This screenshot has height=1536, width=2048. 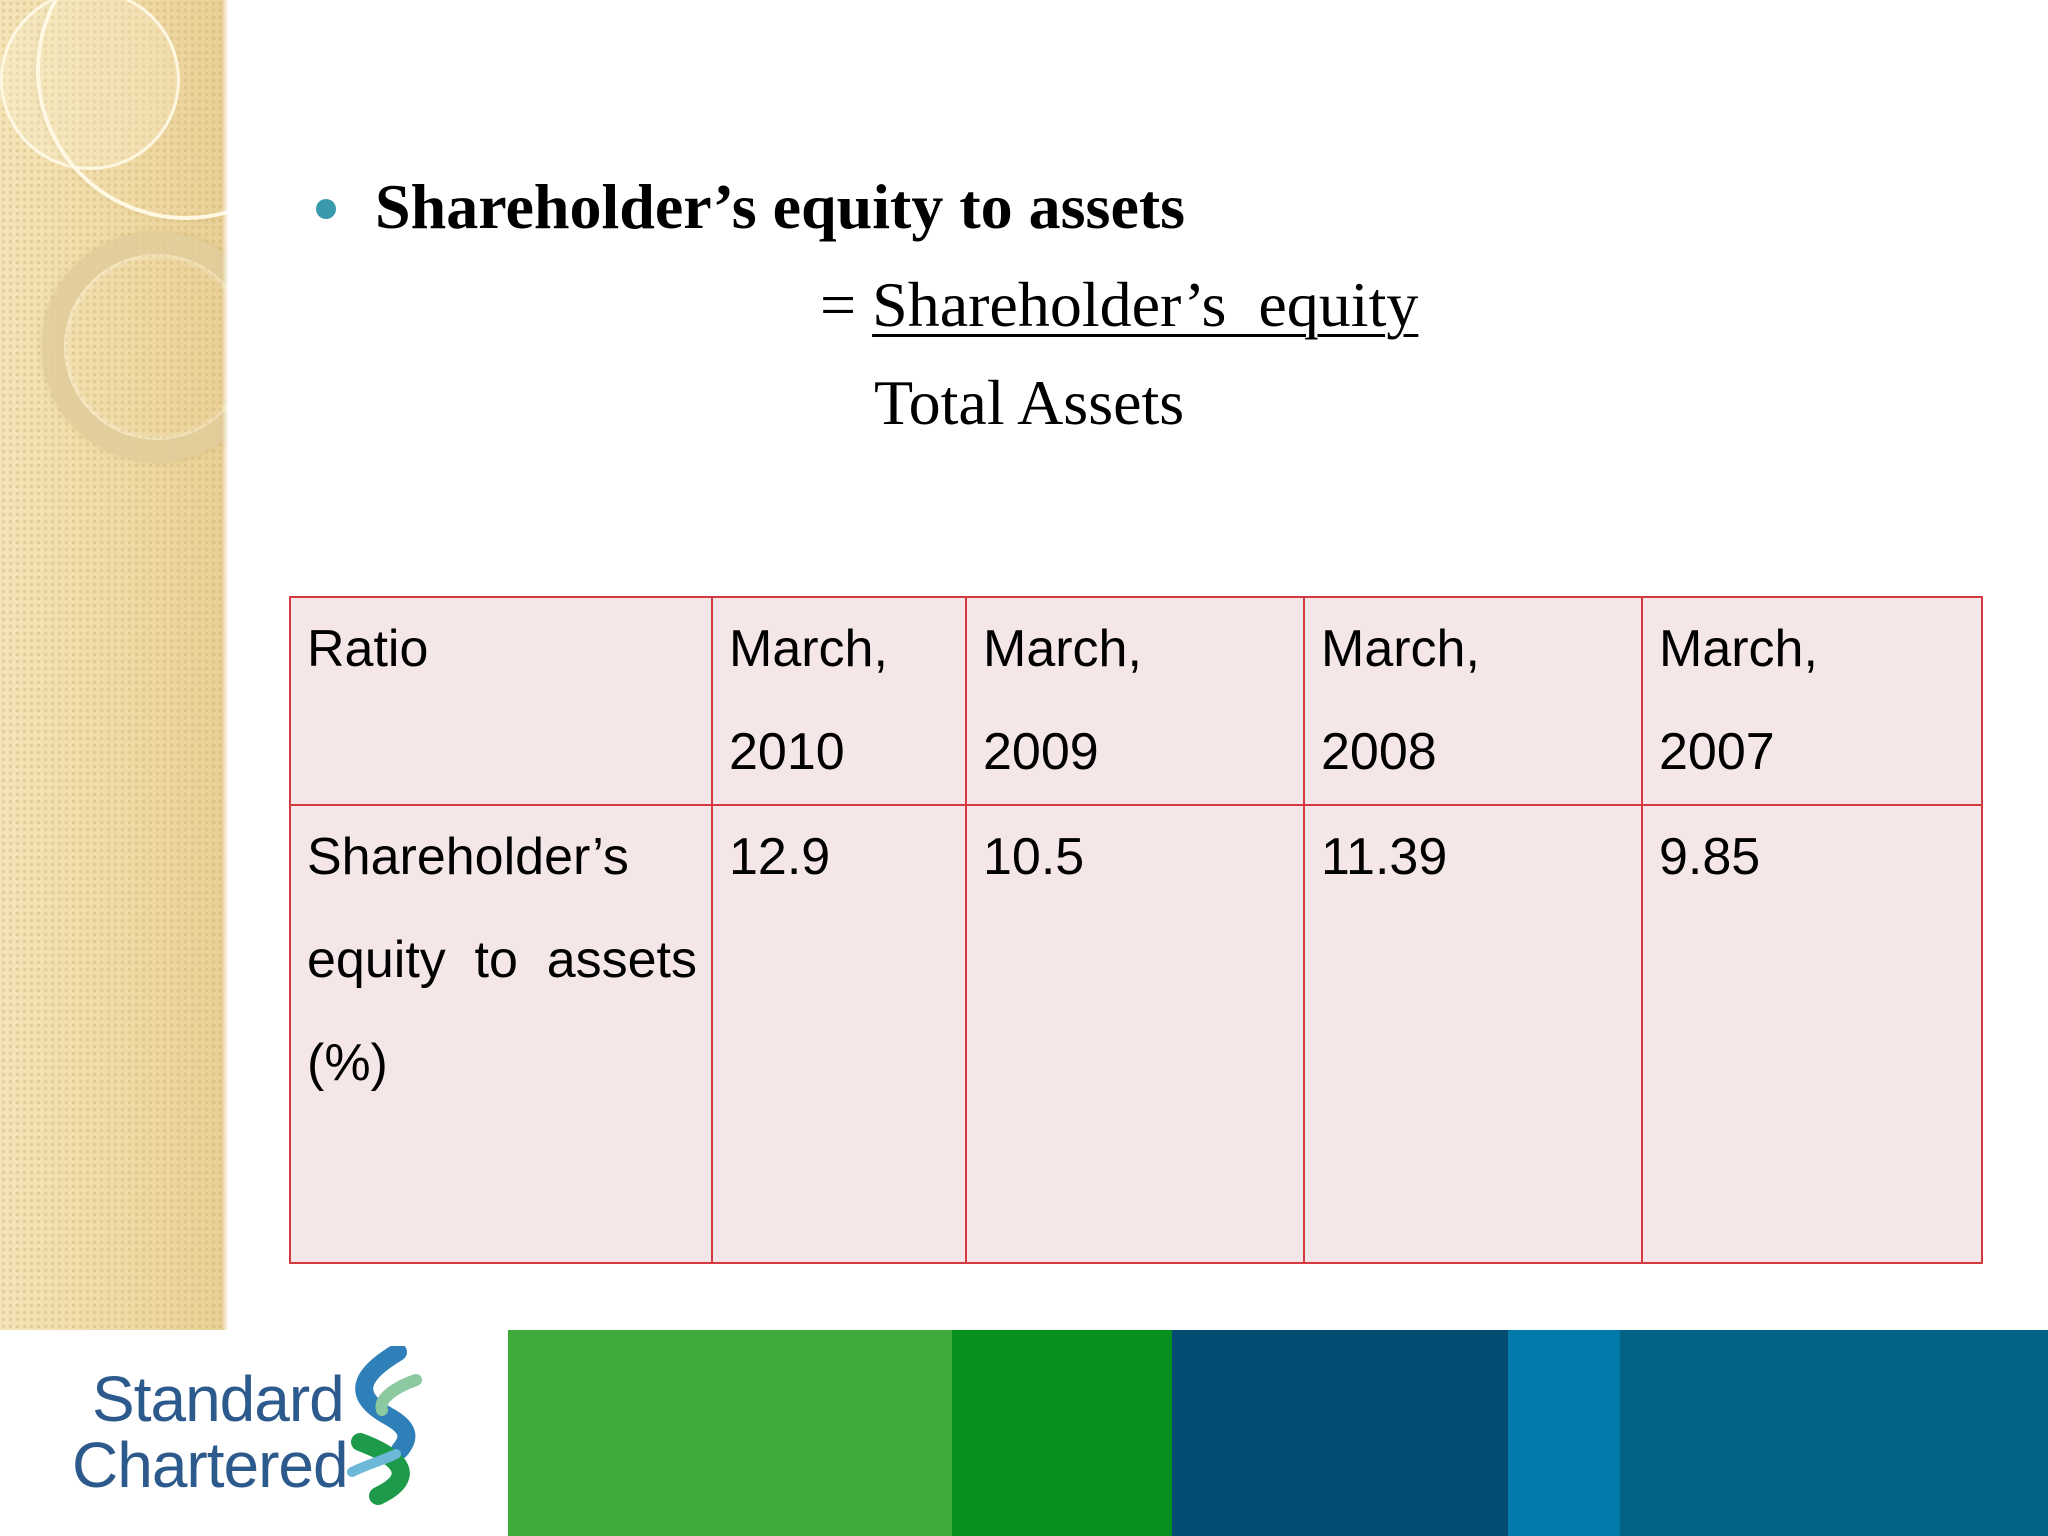 What do you see at coordinates (1812, 701) in the screenshot?
I see `table-header-cell: March, 2007` at bounding box center [1812, 701].